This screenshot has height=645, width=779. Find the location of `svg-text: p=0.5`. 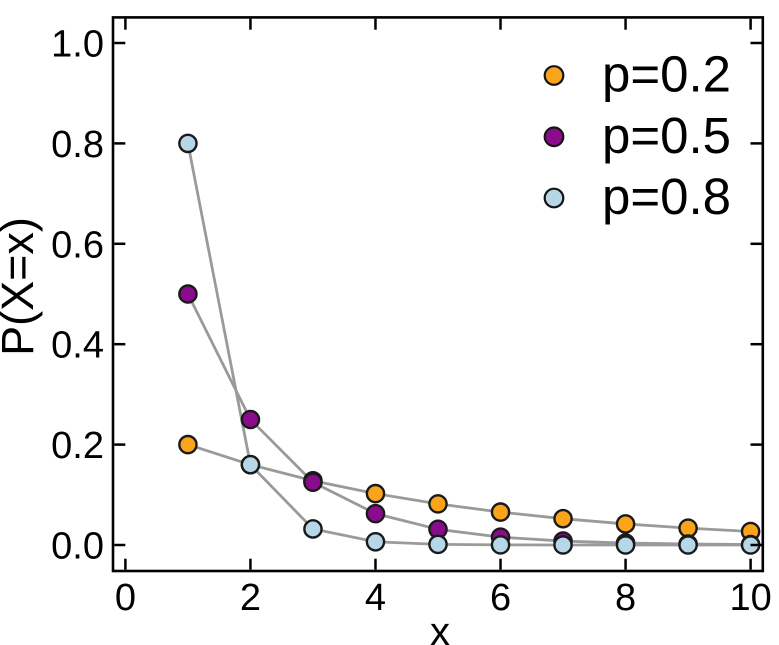

svg-text: p=0.5 is located at coordinates (666, 135).